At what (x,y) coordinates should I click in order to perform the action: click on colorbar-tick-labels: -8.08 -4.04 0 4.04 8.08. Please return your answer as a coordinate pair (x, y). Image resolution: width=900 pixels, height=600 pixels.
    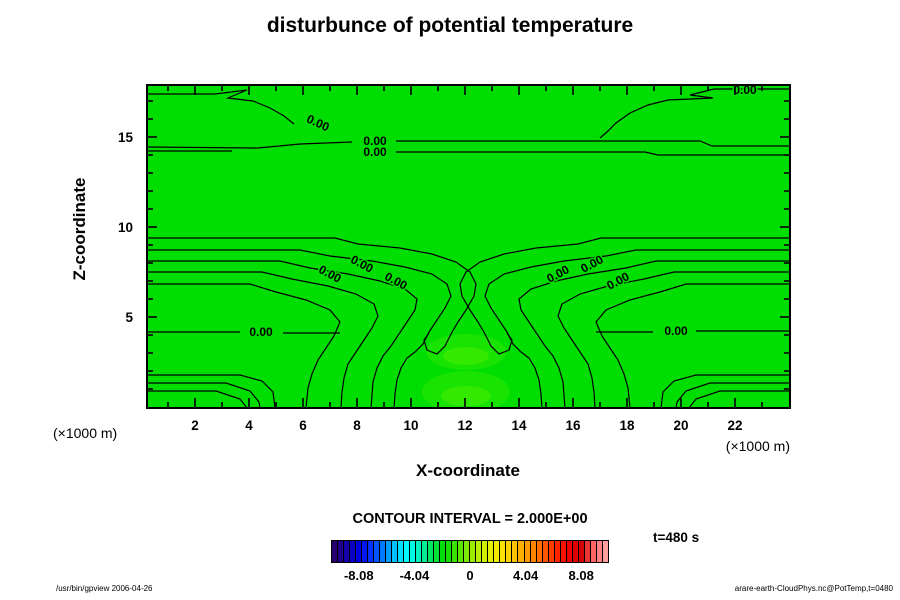
    Looking at the image, I should click on (470, 576).